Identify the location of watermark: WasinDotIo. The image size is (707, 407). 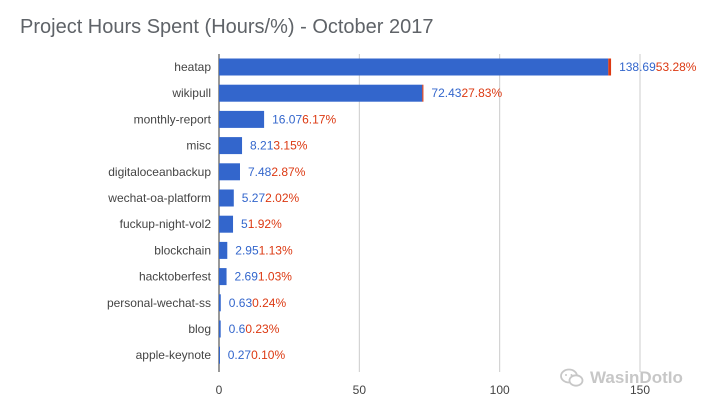
(621, 378).